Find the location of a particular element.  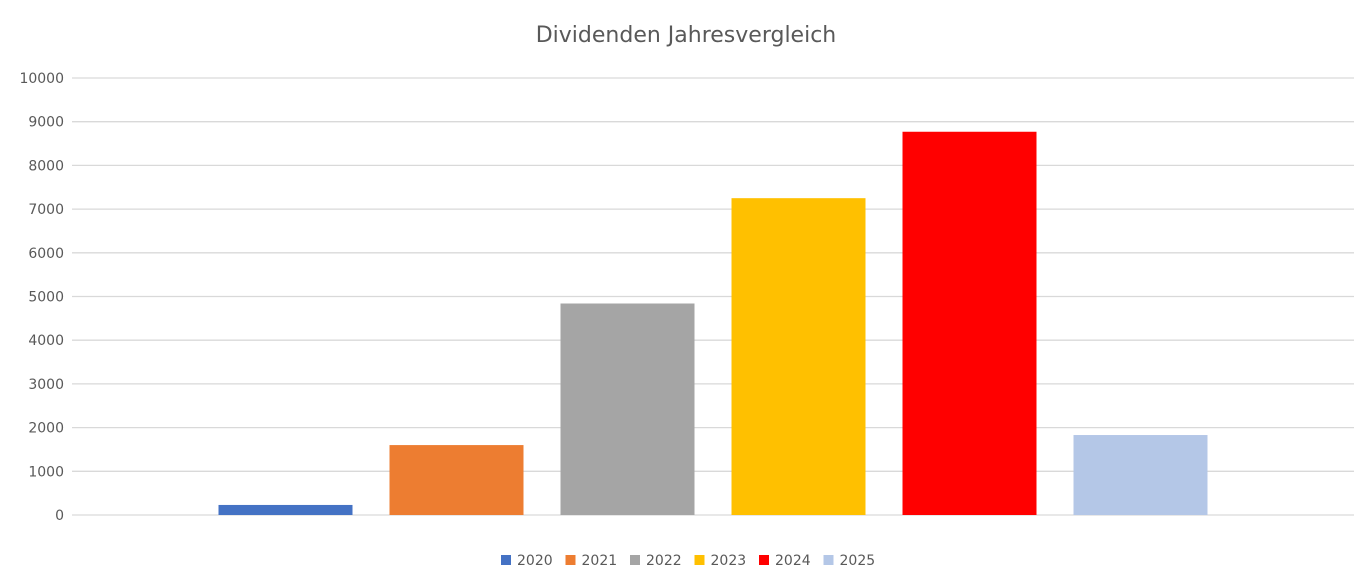

y-tick-label: 6000 is located at coordinates (46, 254).